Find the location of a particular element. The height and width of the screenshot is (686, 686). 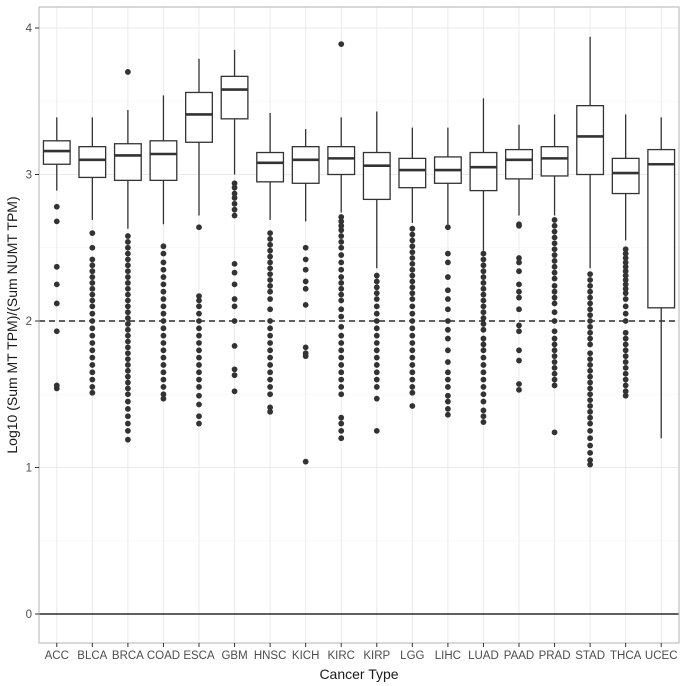

box-ucec is located at coordinates (661, 278).